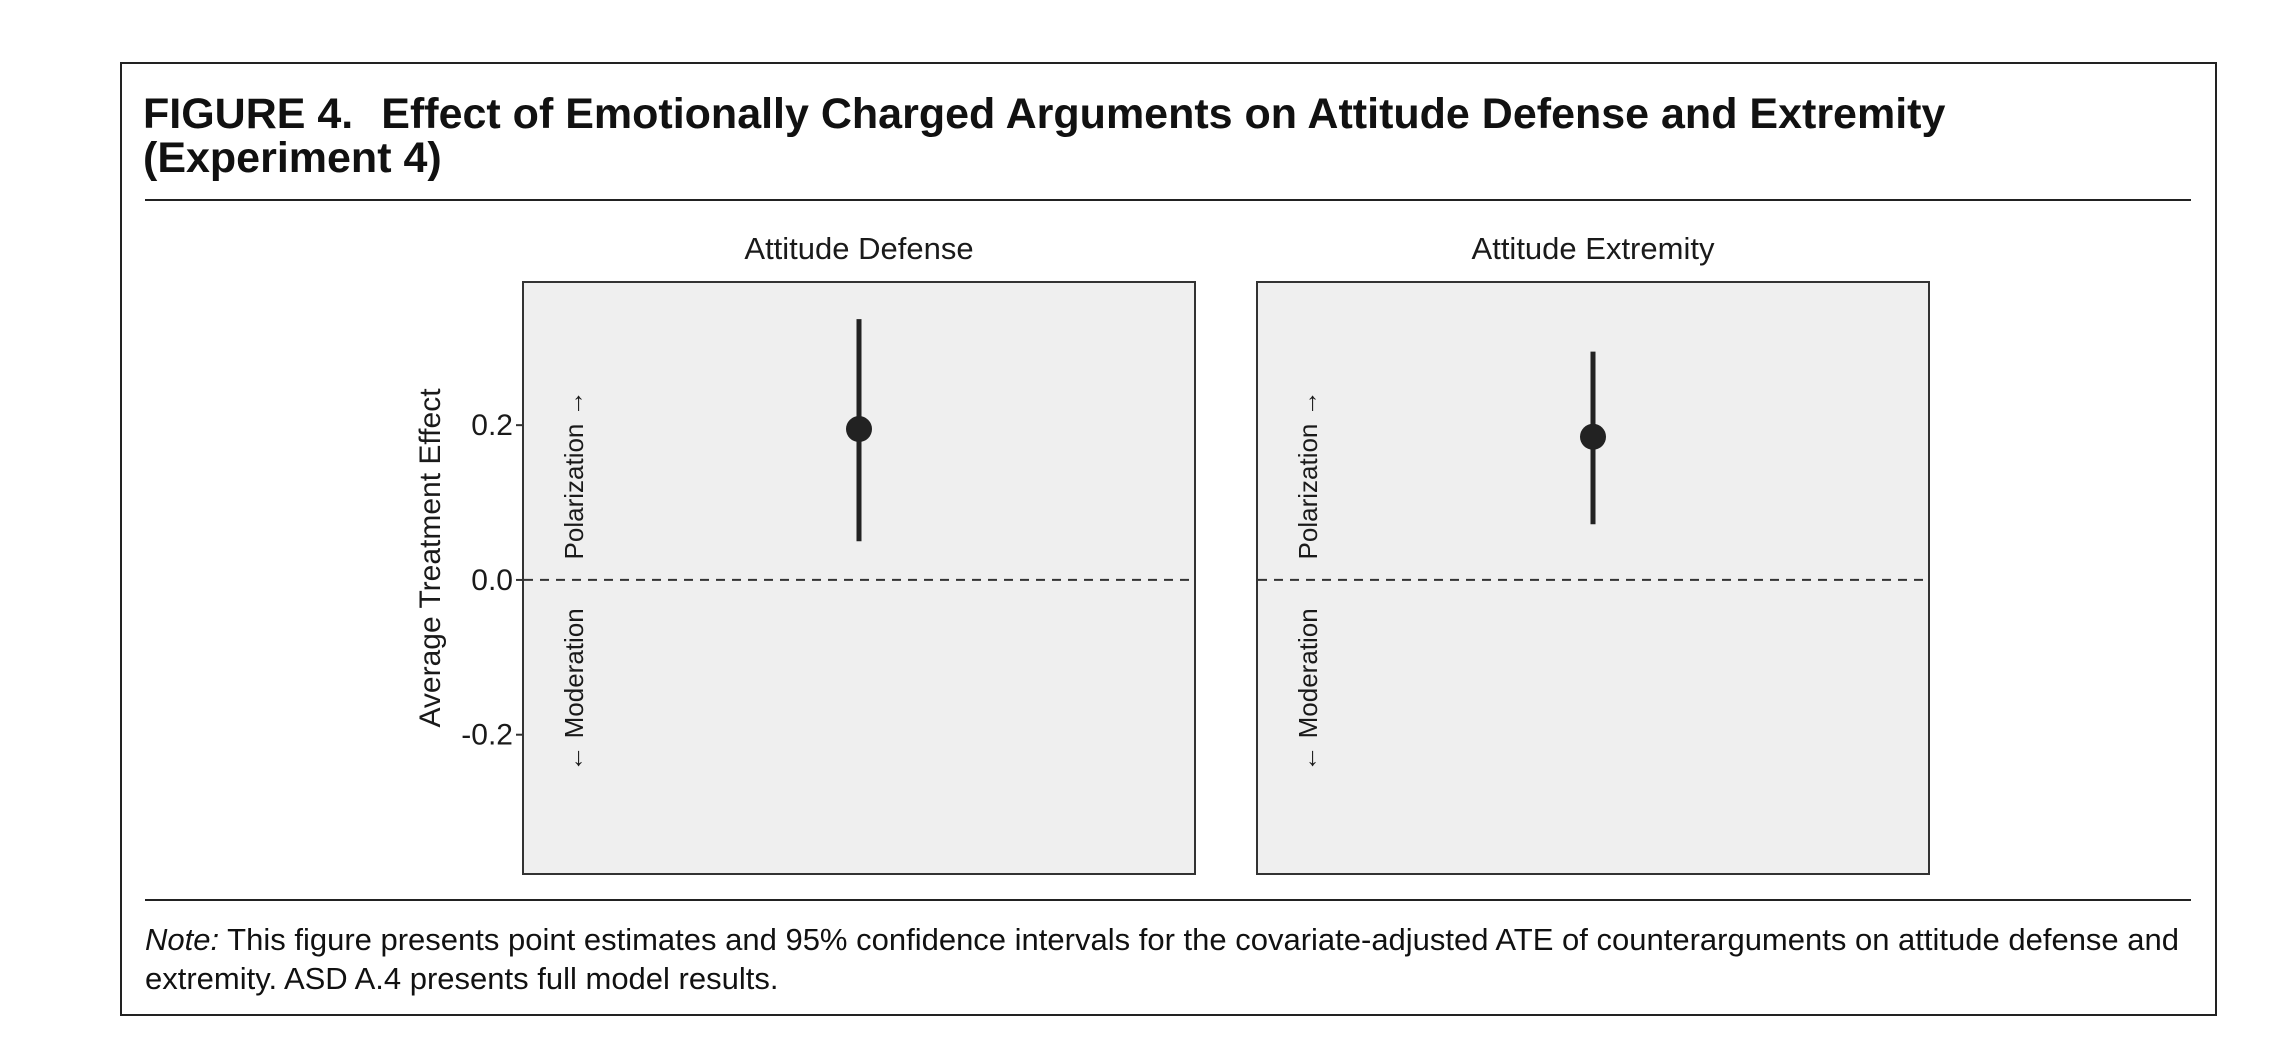 The width and height of the screenshot is (2270, 1060). I want to click on figure-label: FIGURE 4., so click(248, 114).